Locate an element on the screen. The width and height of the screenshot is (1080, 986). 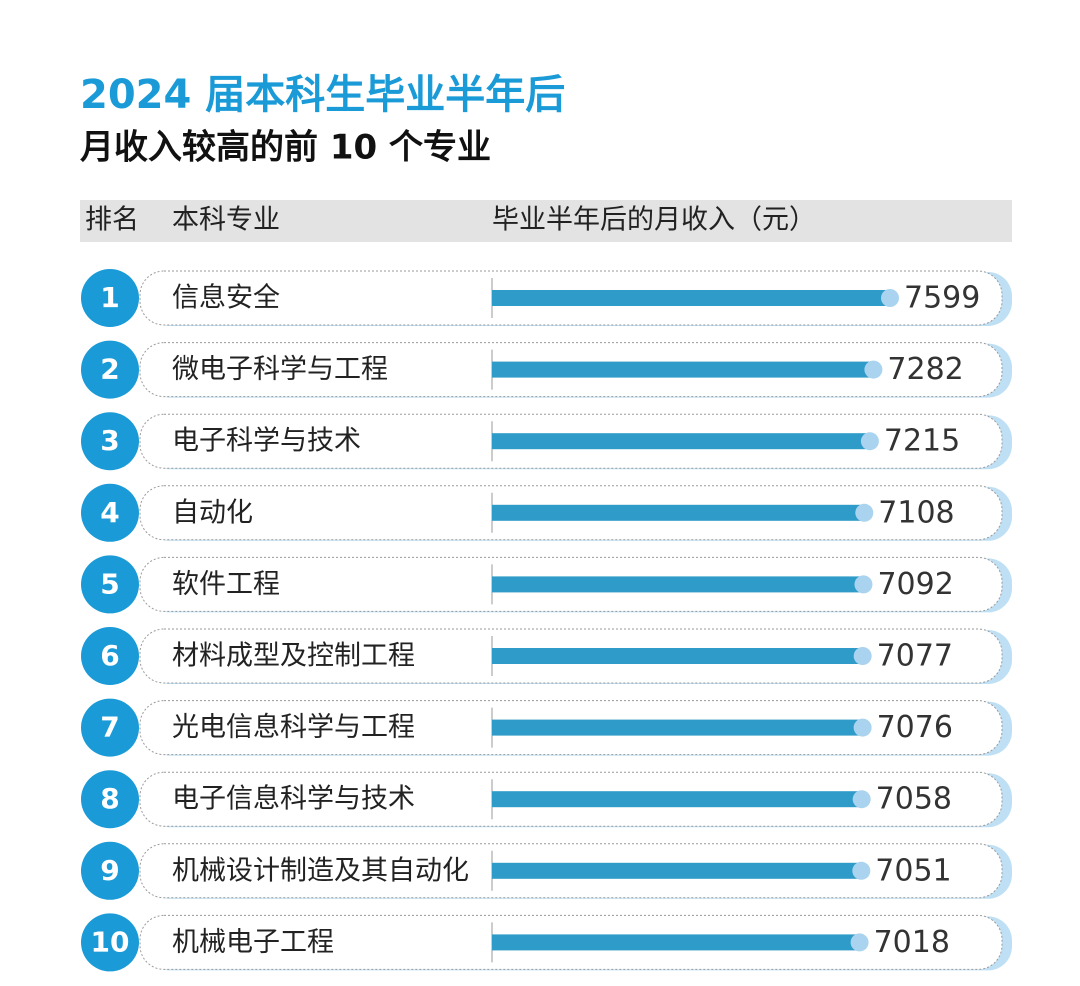
category-label: 电子信息科学与技术 is located at coordinates (293, 799).